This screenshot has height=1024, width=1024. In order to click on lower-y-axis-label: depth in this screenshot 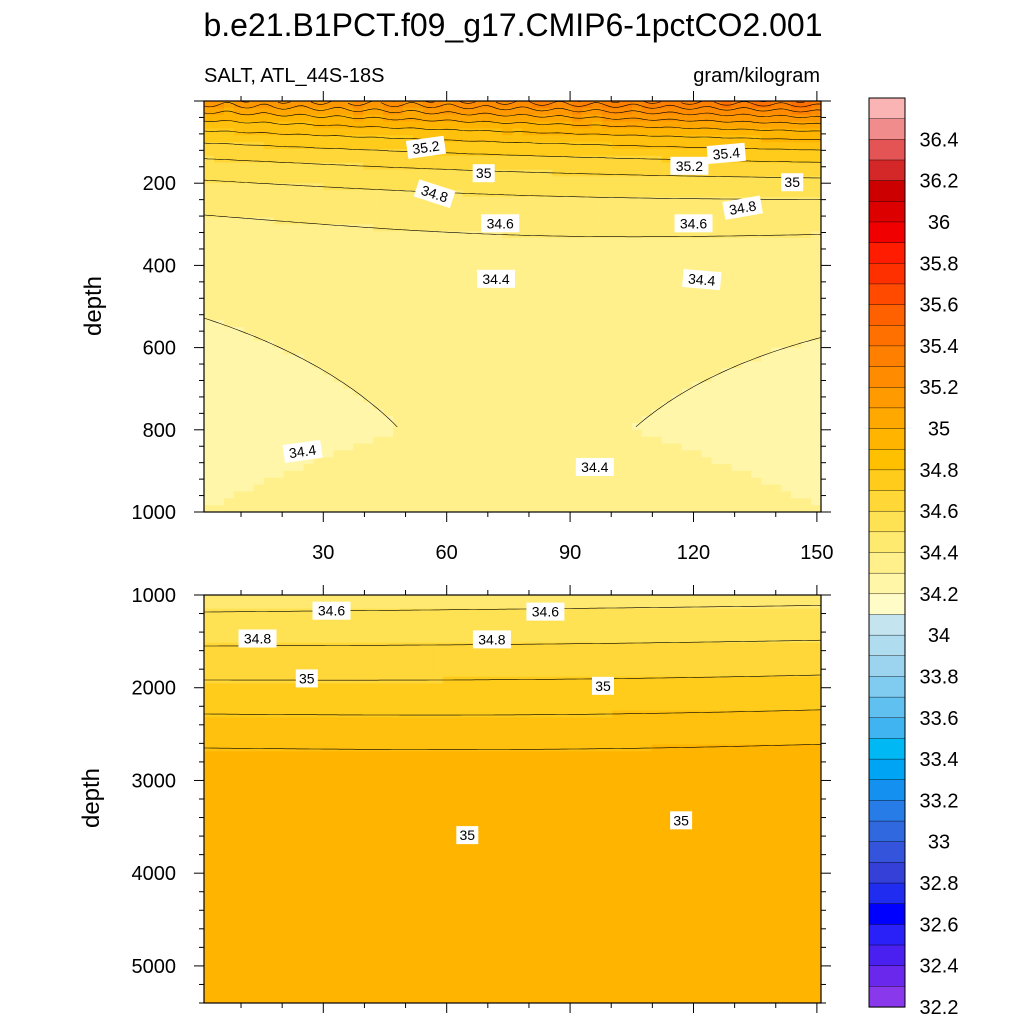, I will do `click(91, 798)`.